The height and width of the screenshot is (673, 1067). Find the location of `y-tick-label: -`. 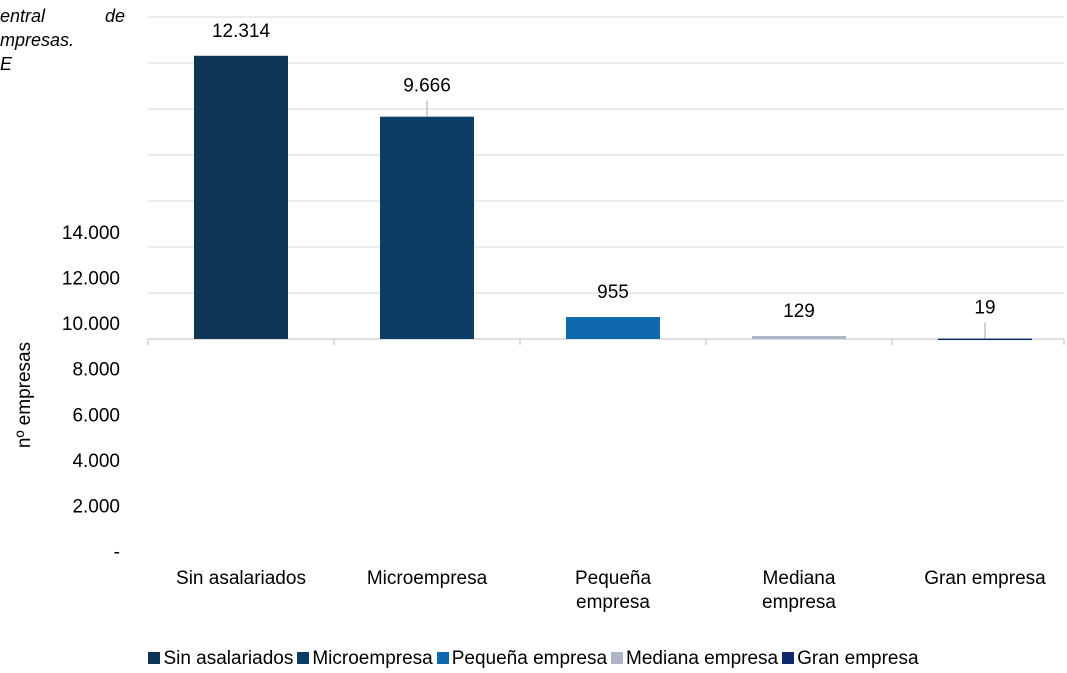

y-tick-label: - is located at coordinates (117, 552).